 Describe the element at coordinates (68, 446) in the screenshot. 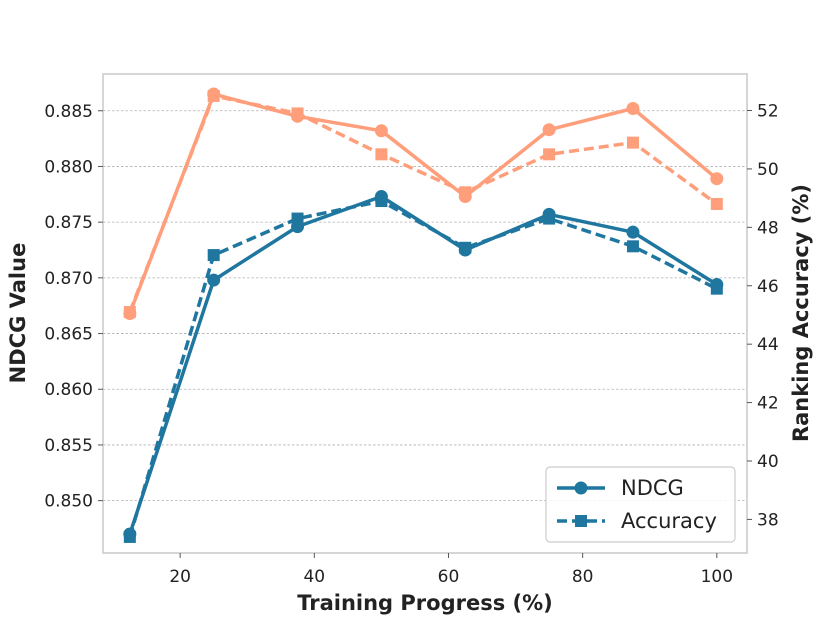

I see `left-tick-label: 0.855` at that location.